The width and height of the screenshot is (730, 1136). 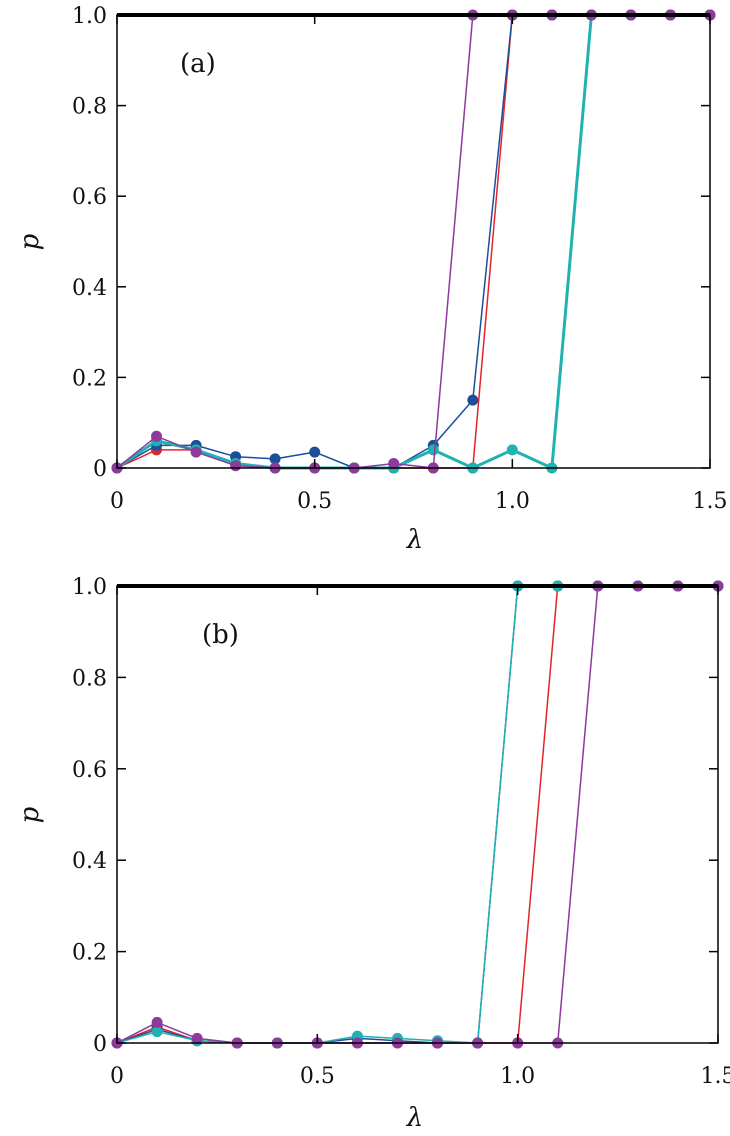 What do you see at coordinates (220, 635) in the screenshot?
I see `panel-label: (b)` at bounding box center [220, 635].